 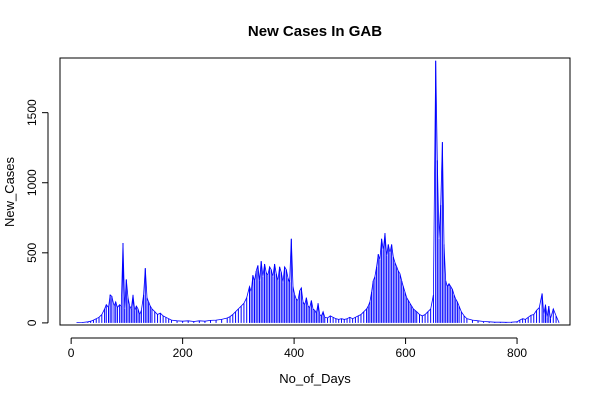 What do you see at coordinates (32, 112) in the screenshot?
I see `y-tick-label: 1500` at bounding box center [32, 112].